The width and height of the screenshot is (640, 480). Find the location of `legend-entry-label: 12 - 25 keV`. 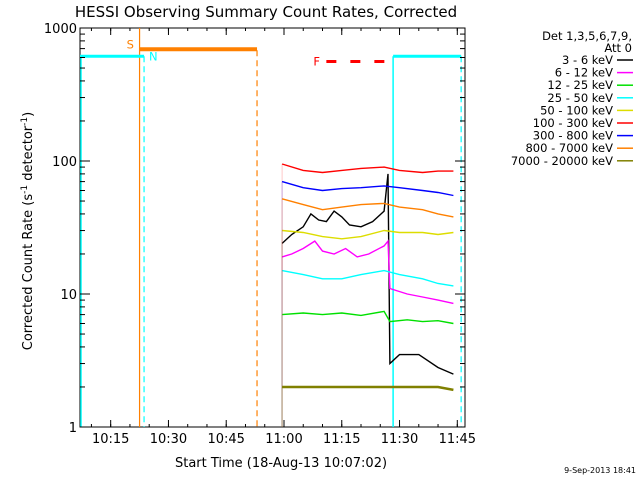

legend-entry-label: 12 - 25 keV is located at coordinates (580, 85).